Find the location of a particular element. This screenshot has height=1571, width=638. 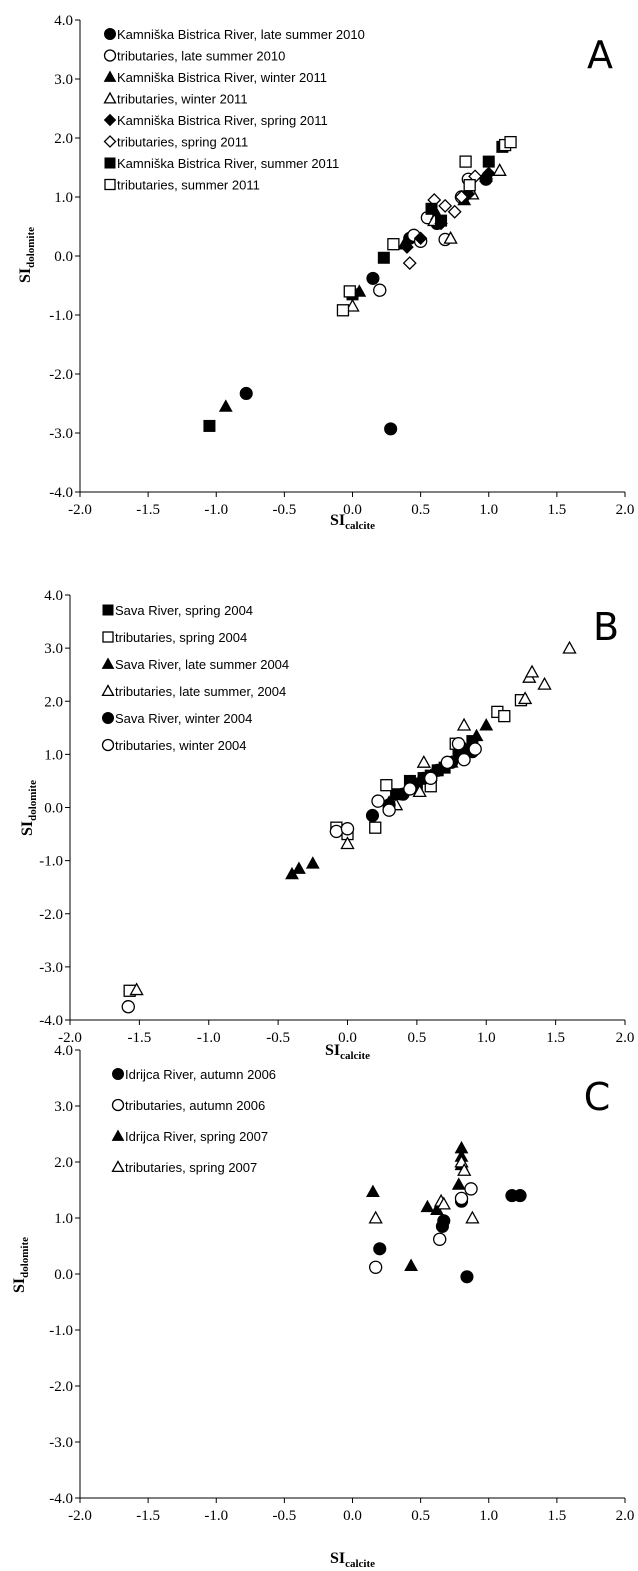

x-tick-label: -1.5 is located at coordinates (148, 510).